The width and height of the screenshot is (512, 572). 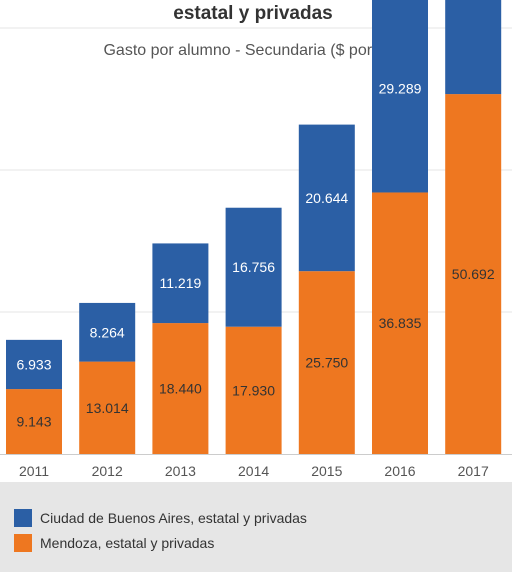 I want to click on bar-mendoza-2016, so click(x=400, y=323).